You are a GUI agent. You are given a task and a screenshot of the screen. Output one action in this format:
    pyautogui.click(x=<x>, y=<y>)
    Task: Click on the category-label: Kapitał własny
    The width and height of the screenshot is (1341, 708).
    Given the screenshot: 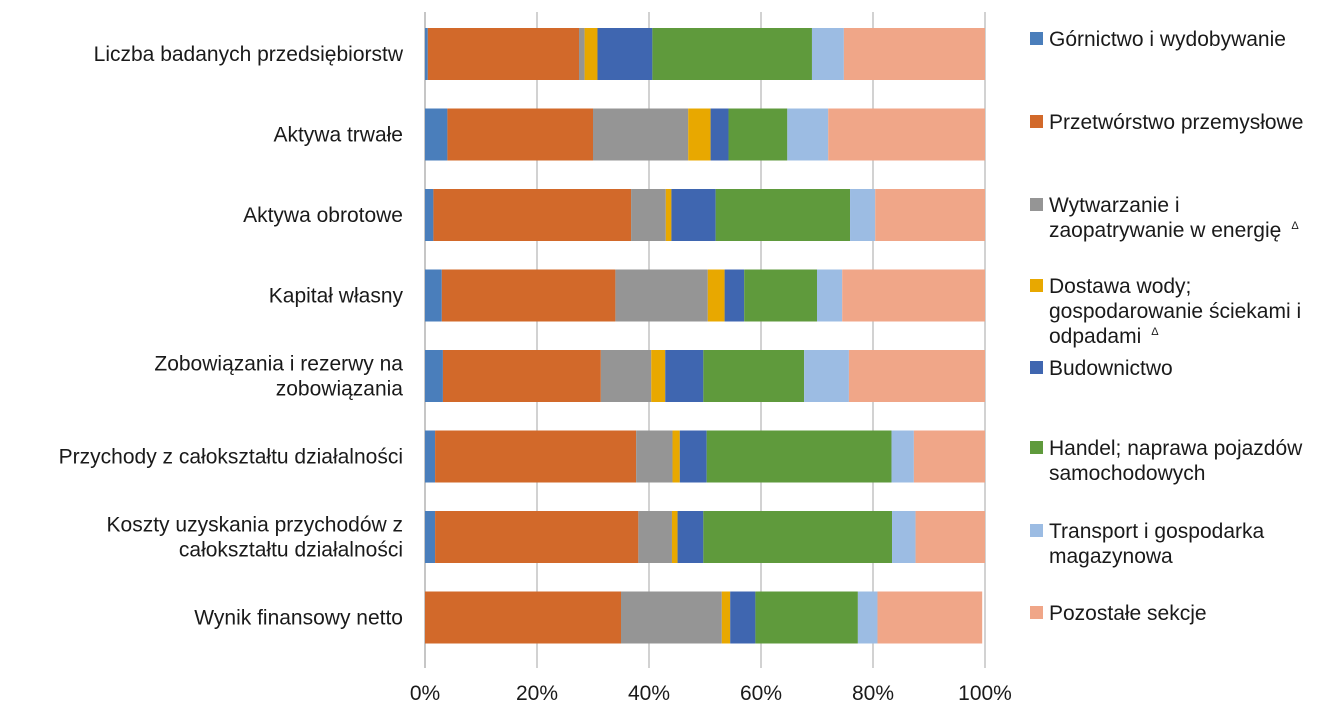 What is the action you would take?
    pyautogui.click(x=336, y=296)
    